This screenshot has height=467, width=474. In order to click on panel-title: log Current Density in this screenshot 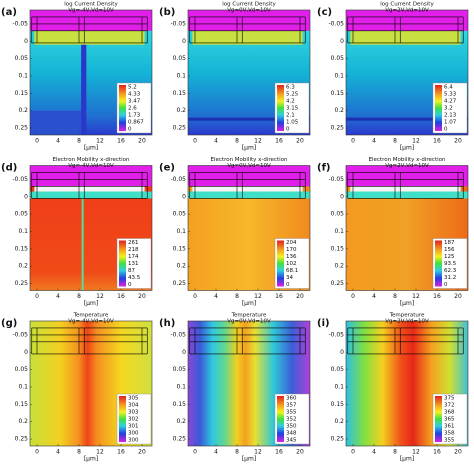, I will do `click(407, 5)`.